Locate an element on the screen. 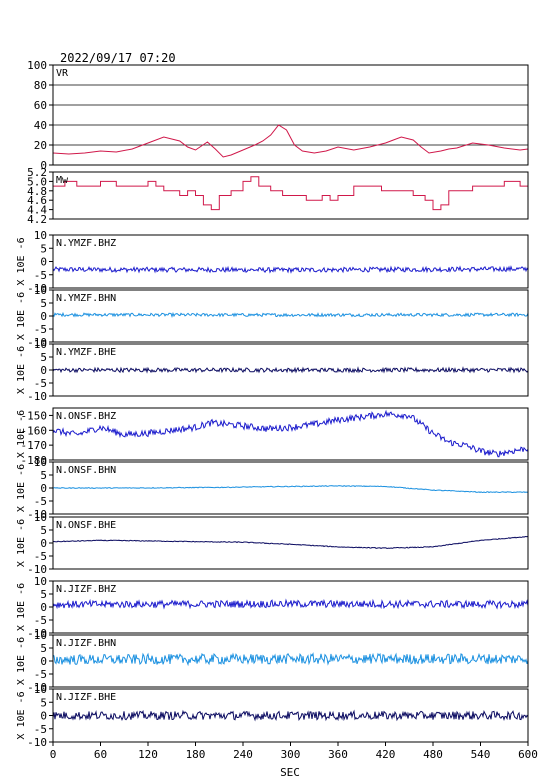 Image resolution: width=554 pixels, height=781 pixels. y-tick-label: 100 is located at coordinates (37, 65).